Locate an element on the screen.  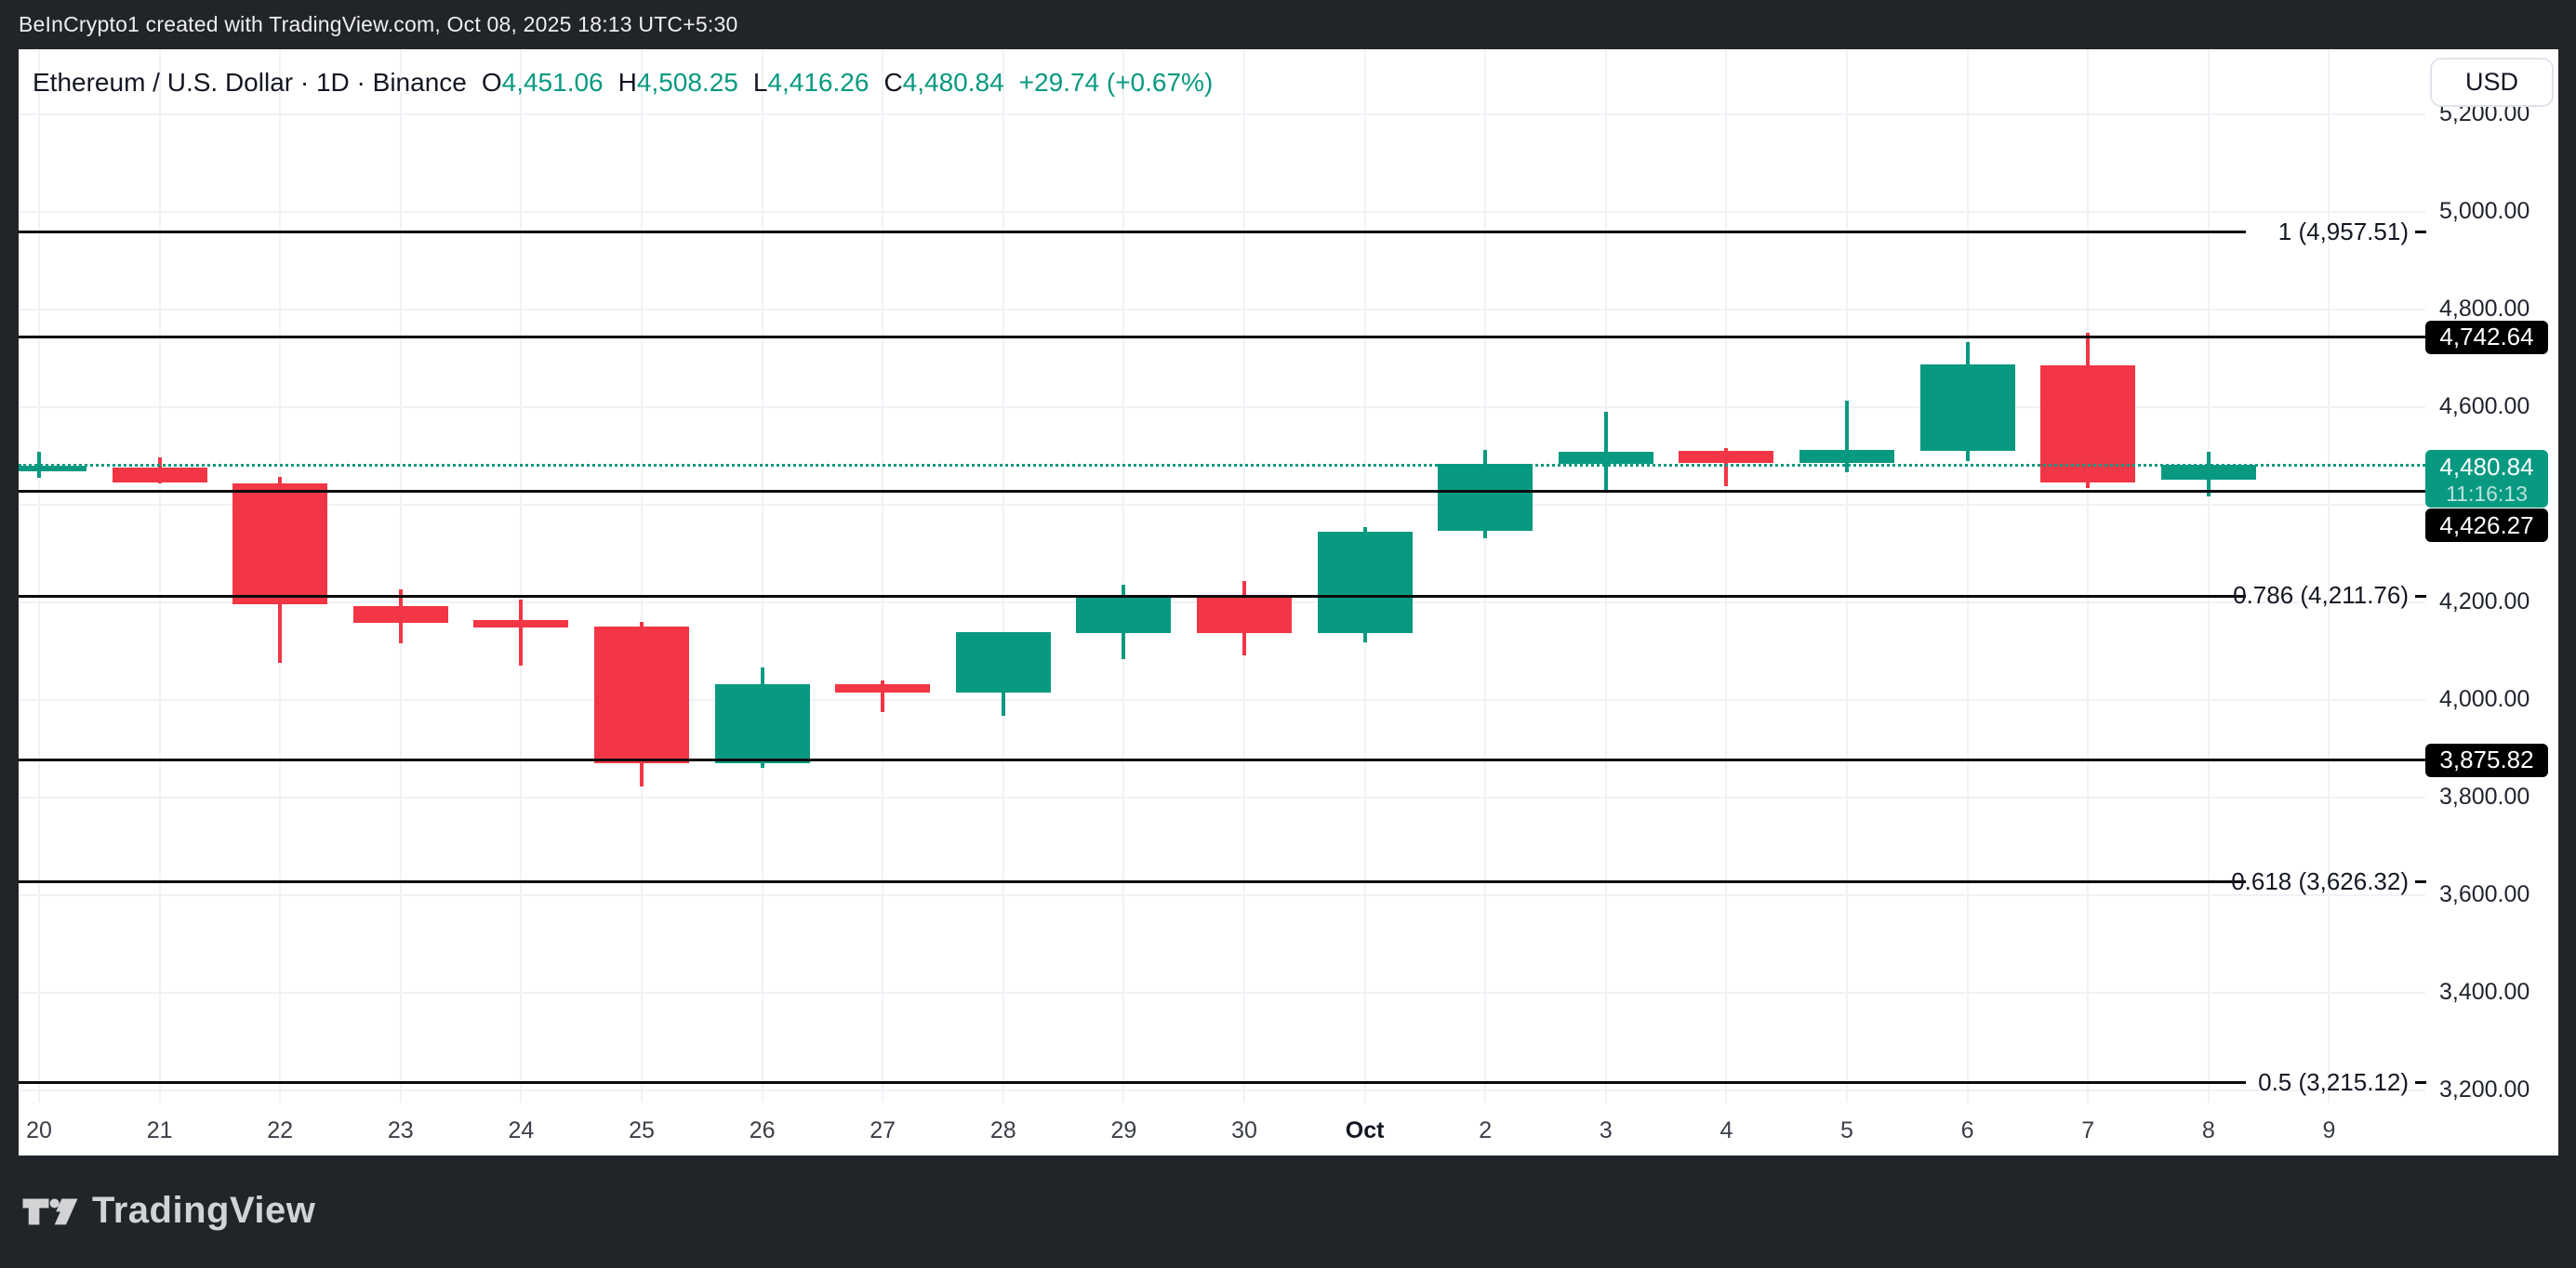
symbol-title: Ethereum / U.S. Dollar · 1D · Binance is located at coordinates (250, 82).